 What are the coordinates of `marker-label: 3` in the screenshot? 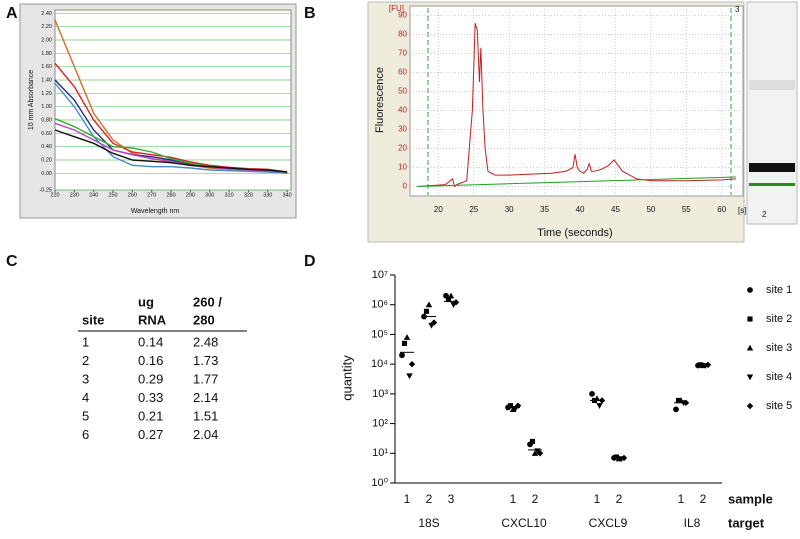 It's located at (737, 9).